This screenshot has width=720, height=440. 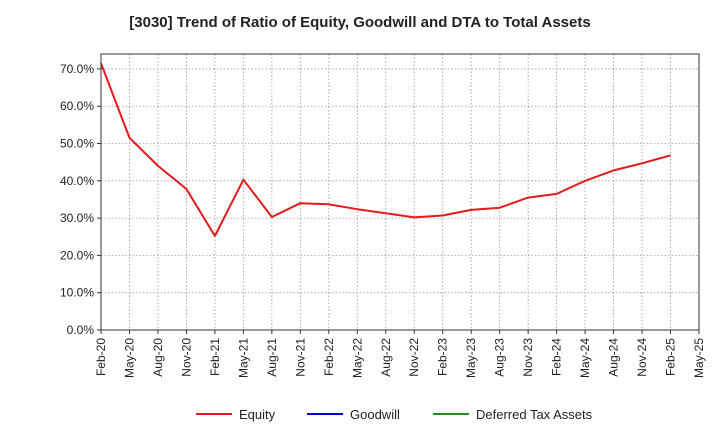 I want to click on x-tick-label: Aug-22, so click(x=386, y=357).